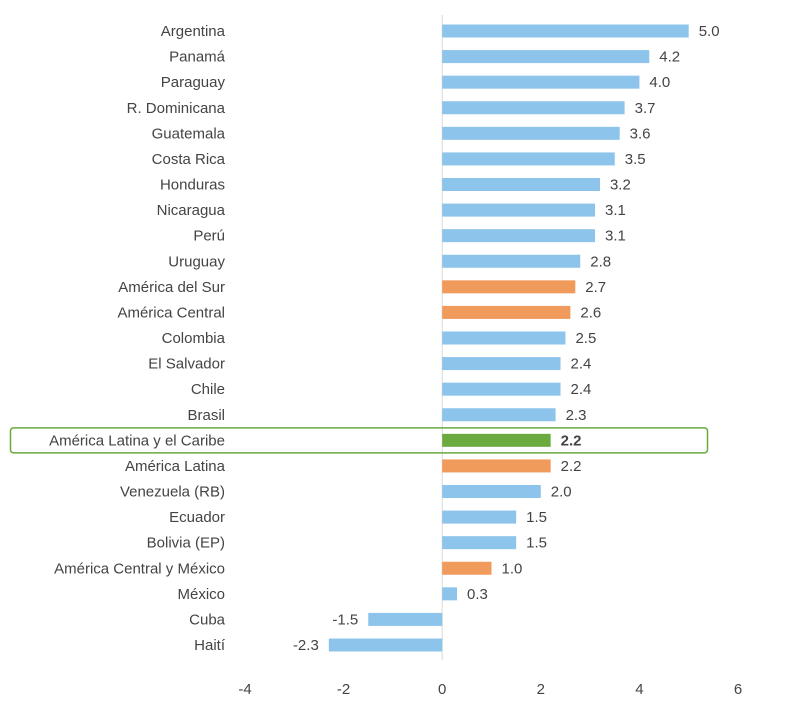 This screenshot has height=724, width=800. What do you see at coordinates (620, 185) in the screenshot?
I see `value-label: 3.2` at bounding box center [620, 185].